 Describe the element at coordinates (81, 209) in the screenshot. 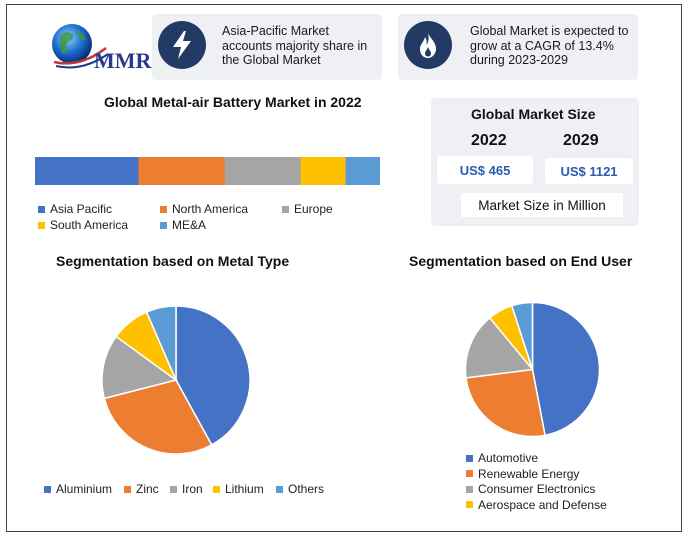

I see `legend-label: Asia Pacific` at that location.